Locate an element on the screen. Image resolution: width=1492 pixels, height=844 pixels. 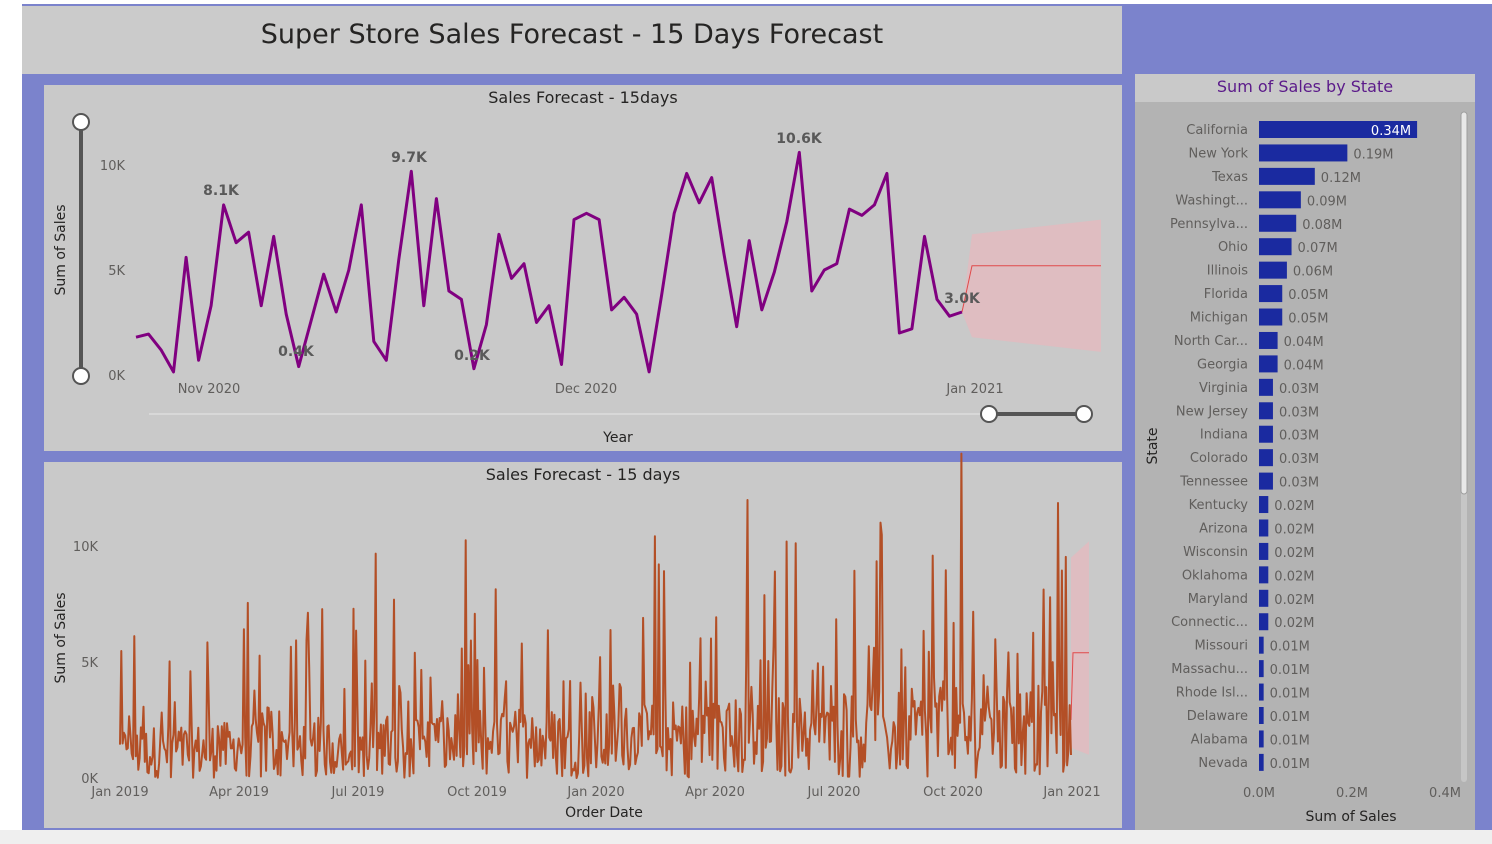
bar-value-label: 0.09M is located at coordinates (1327, 201).